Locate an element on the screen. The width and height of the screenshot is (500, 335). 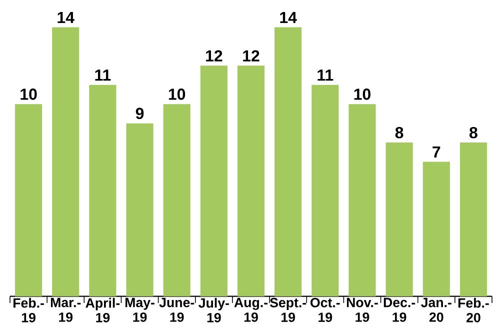
data-label: 9 is located at coordinates (140, 114).